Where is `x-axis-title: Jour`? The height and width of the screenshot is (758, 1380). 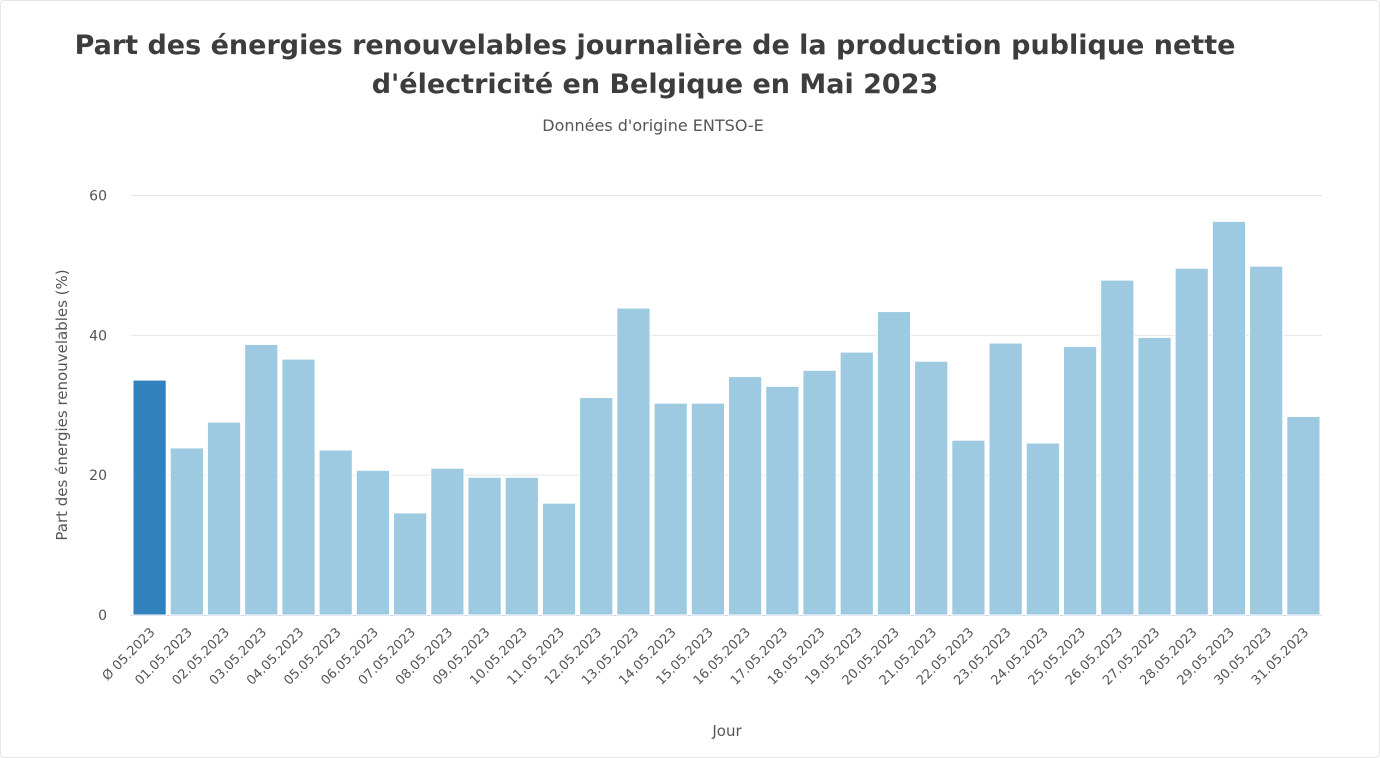 x-axis-title: Jour is located at coordinates (726, 731).